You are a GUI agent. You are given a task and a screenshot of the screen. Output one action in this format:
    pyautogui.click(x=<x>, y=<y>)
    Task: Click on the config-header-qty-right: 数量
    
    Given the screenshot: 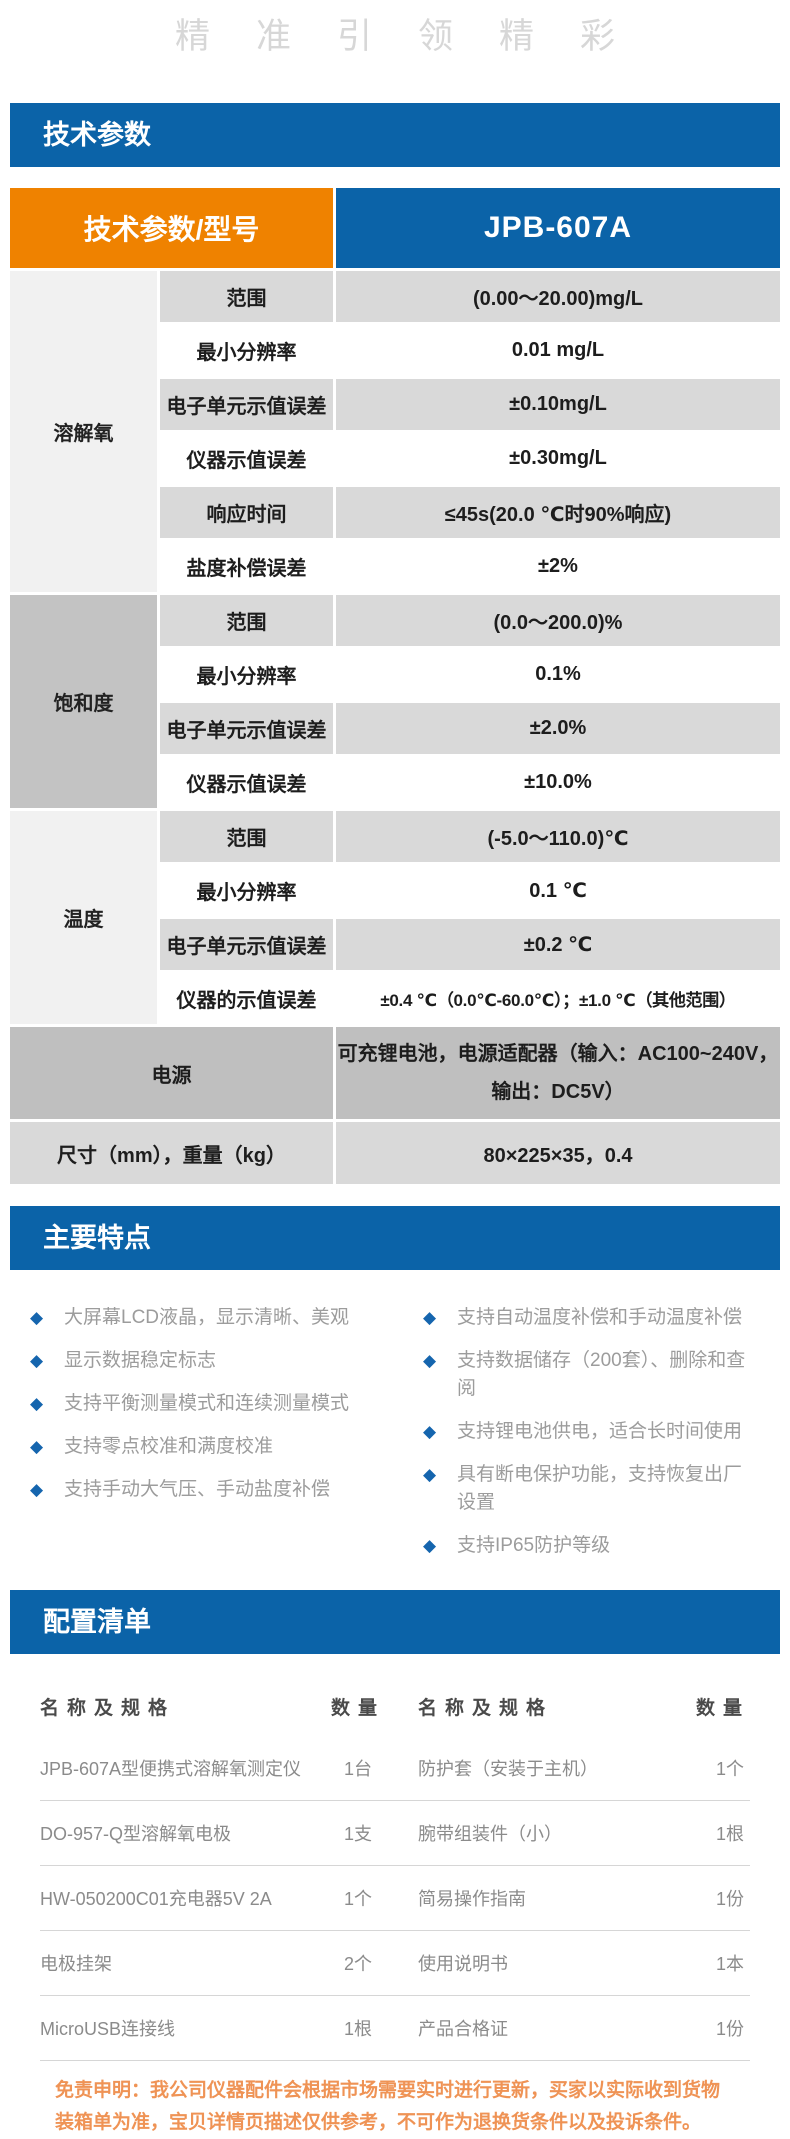 What is the action you would take?
    pyautogui.click(x=722, y=1708)
    